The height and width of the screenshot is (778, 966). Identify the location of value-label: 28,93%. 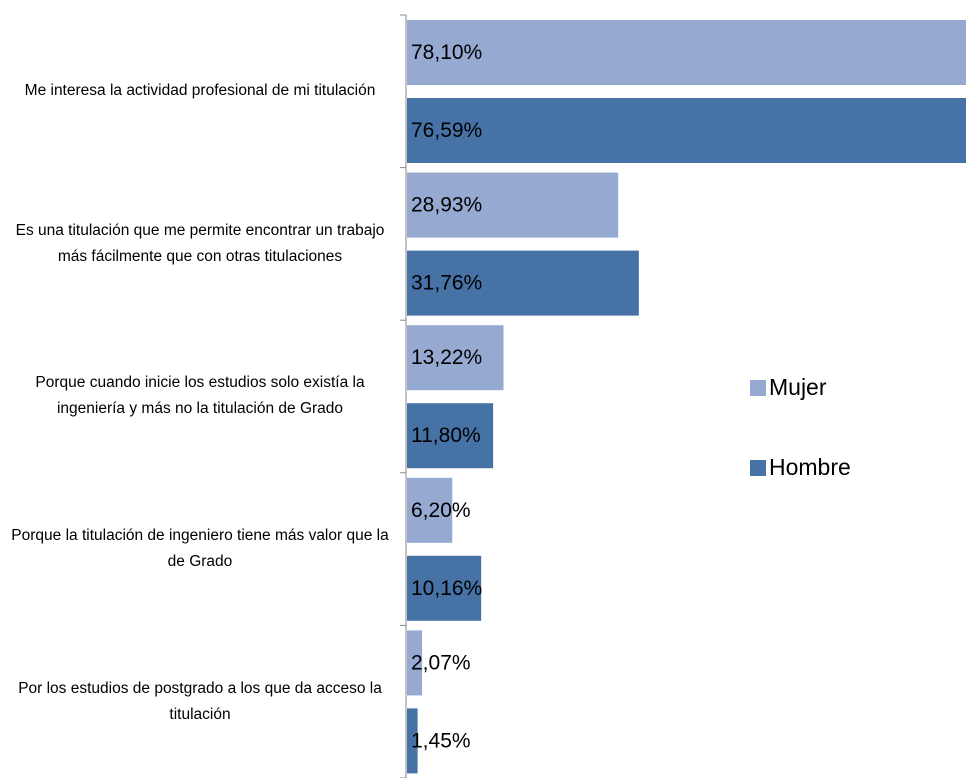
(446, 205).